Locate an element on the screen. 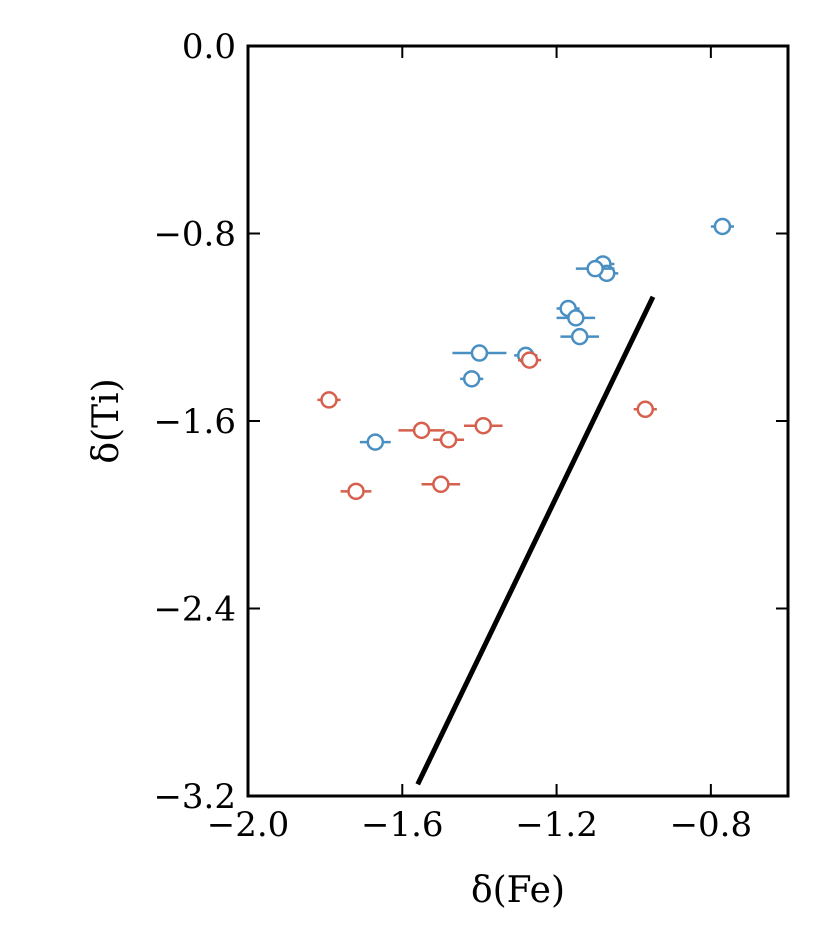  x-tick-label: −0.8 is located at coordinates (711, 825).